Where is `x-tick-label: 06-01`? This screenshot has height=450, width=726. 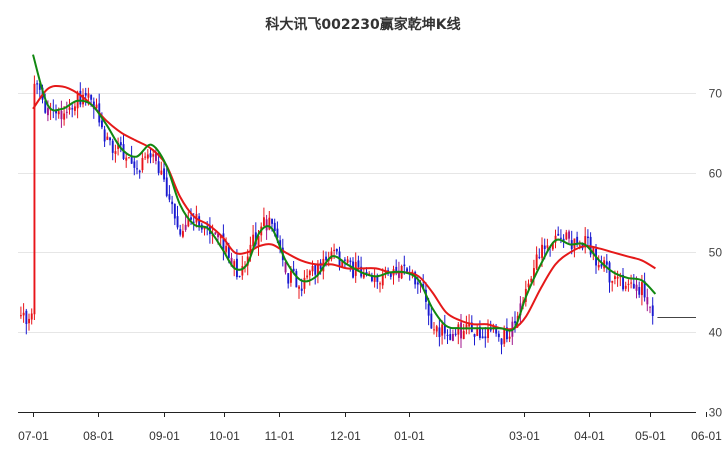
x-tick-label: 06-01 is located at coordinates (706, 436).